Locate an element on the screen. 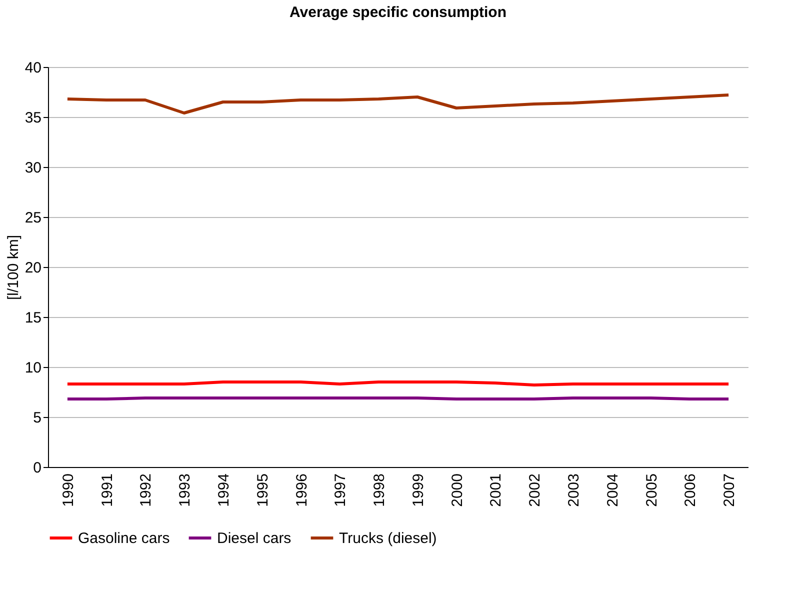 The image size is (793, 616). x-tick-label: 1997 is located at coordinates (341, 490).